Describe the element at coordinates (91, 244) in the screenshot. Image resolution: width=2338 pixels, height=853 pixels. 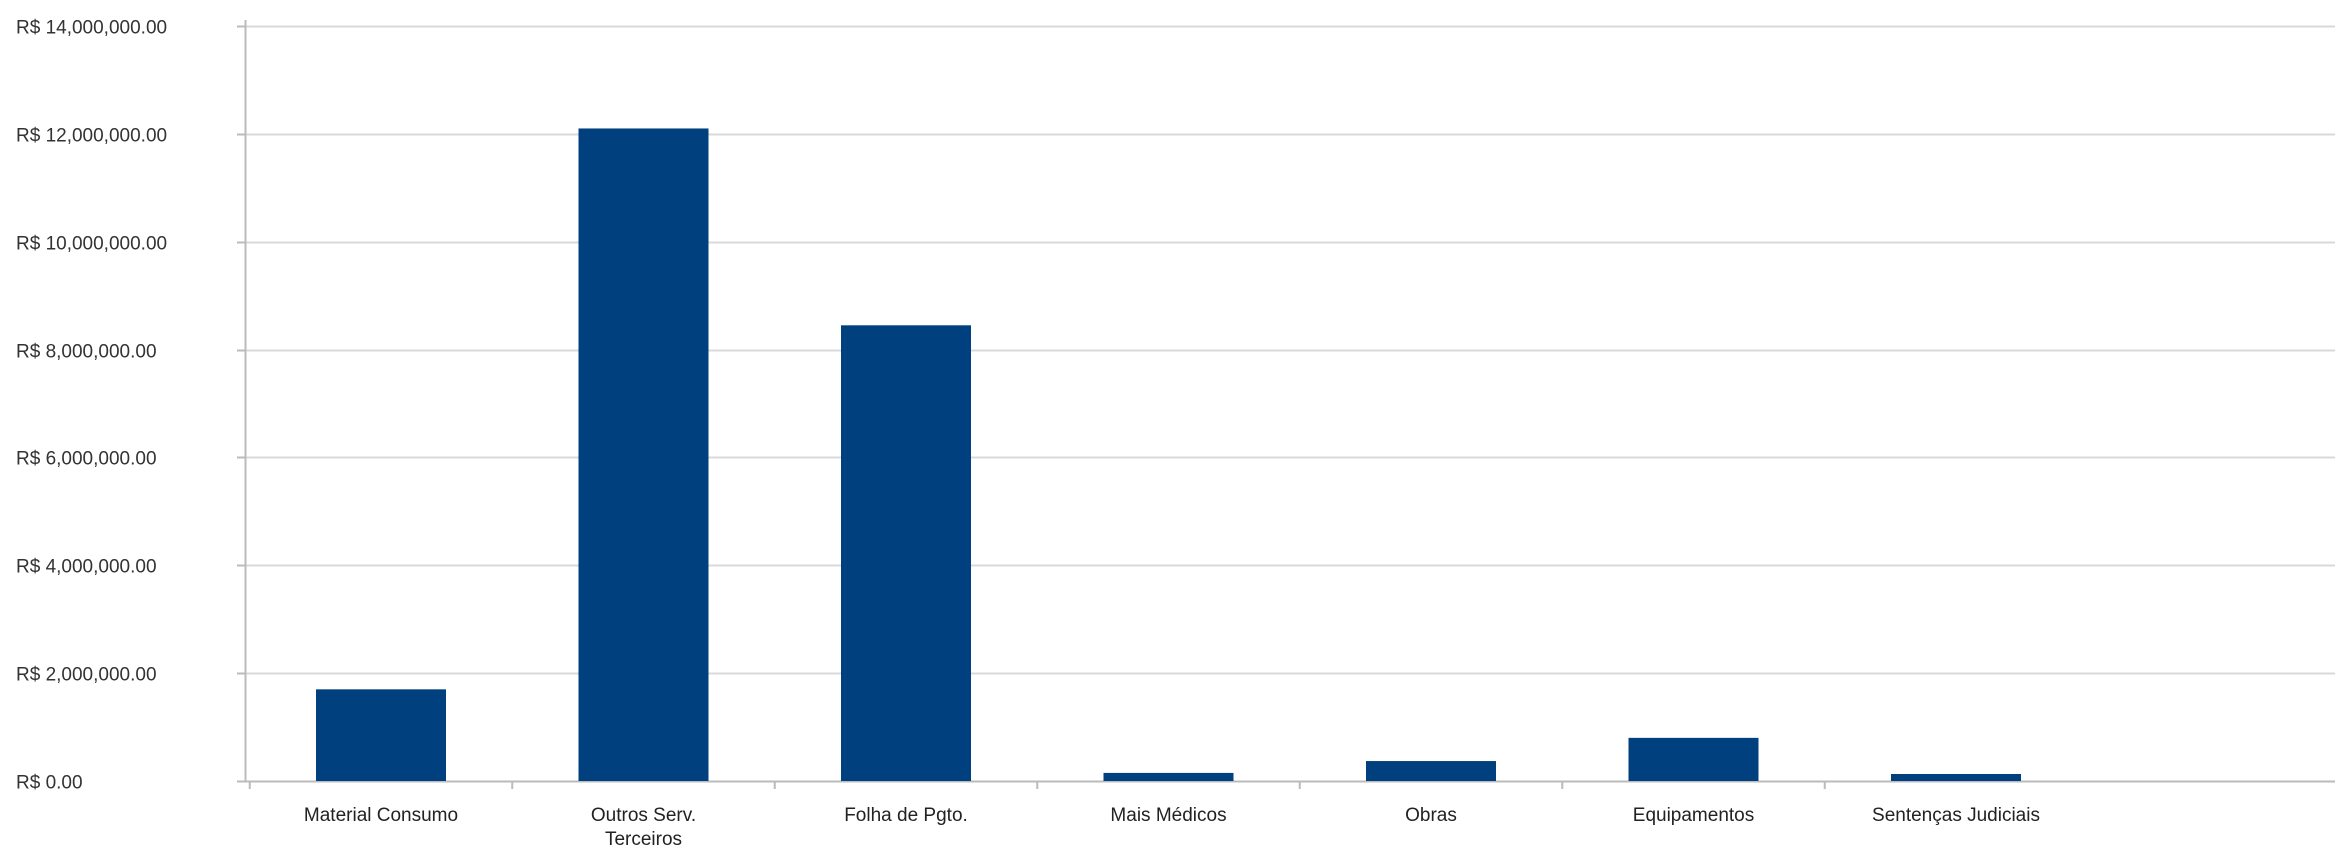
I see `y-tick-label: R$ 10,000,000.00` at that location.